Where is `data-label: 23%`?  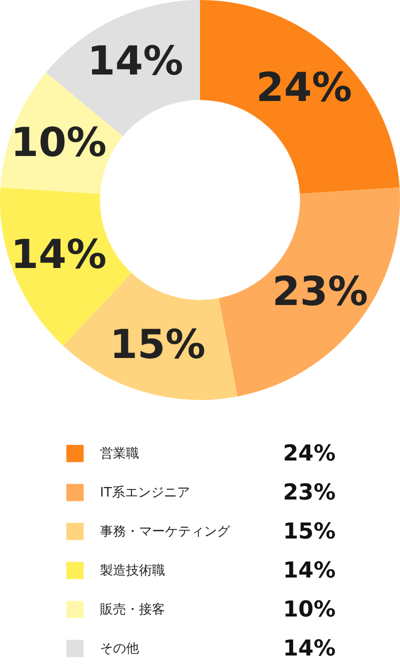 data-label: 23% is located at coordinates (320, 292).